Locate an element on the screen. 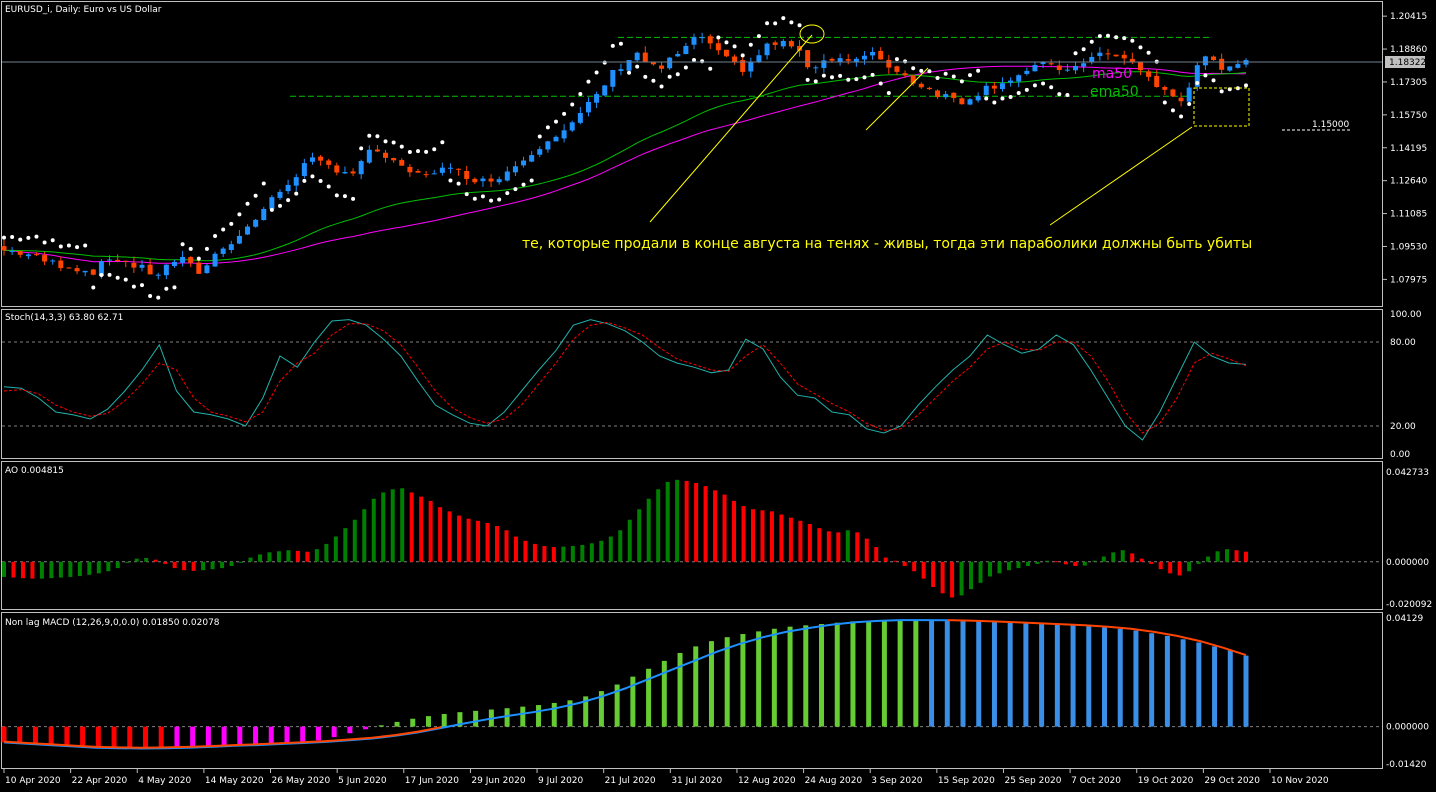  stoch-tick-label: 0.00 is located at coordinates (1400, 455).